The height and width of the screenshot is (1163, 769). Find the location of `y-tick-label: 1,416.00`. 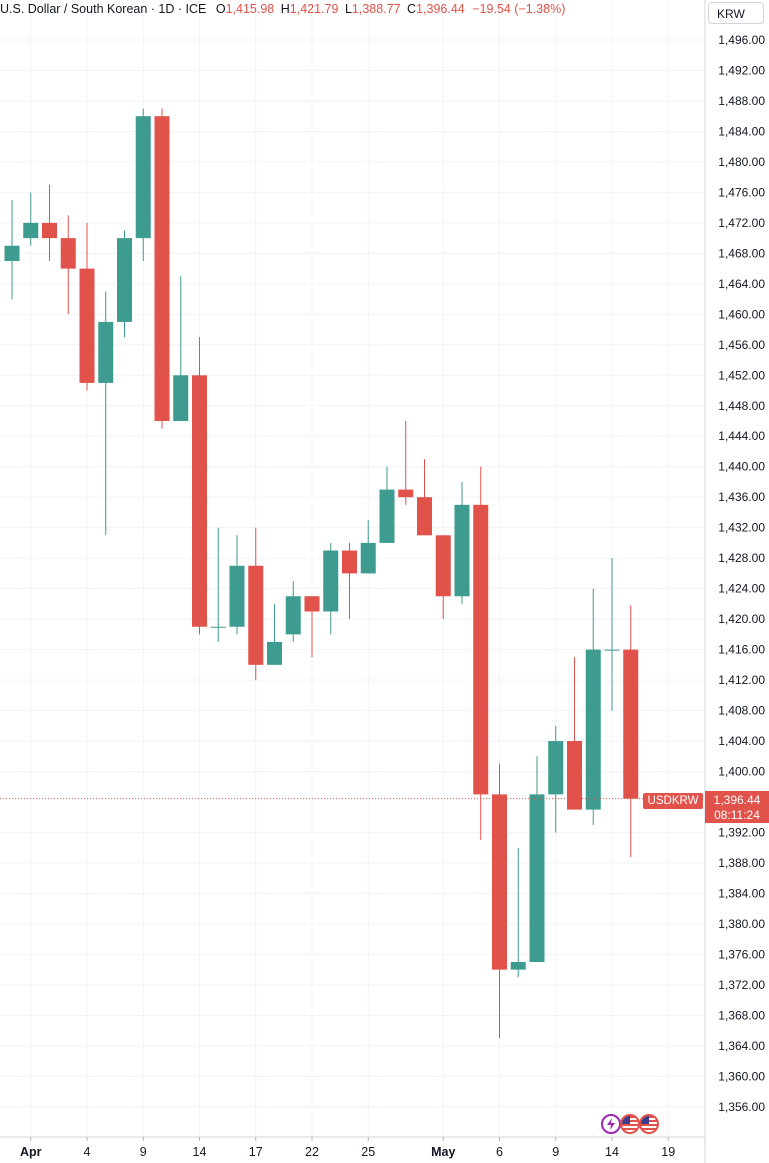

y-tick-label: 1,416.00 is located at coordinates (741, 650).